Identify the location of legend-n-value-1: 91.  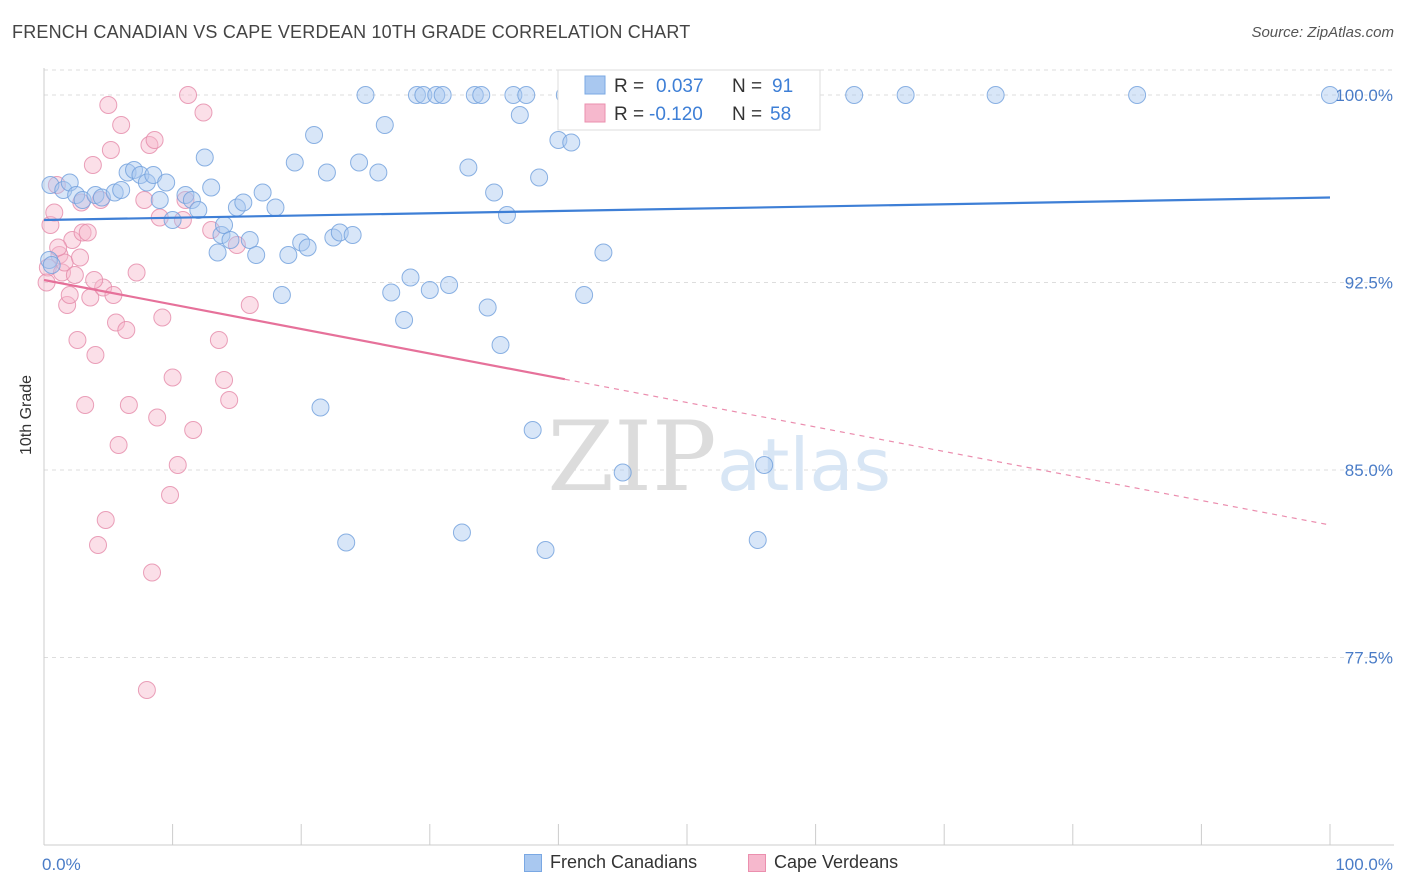
(782, 86).